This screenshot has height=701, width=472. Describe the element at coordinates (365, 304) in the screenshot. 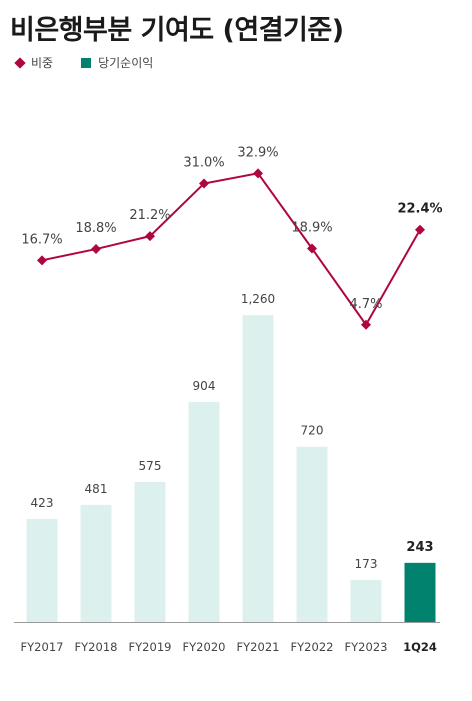

I see `ratio-value-label: 4.7%` at that location.